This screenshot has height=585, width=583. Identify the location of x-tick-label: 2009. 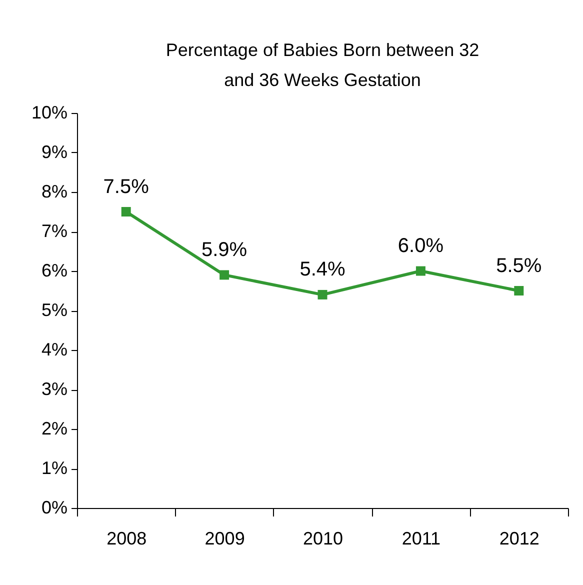
(224, 538).